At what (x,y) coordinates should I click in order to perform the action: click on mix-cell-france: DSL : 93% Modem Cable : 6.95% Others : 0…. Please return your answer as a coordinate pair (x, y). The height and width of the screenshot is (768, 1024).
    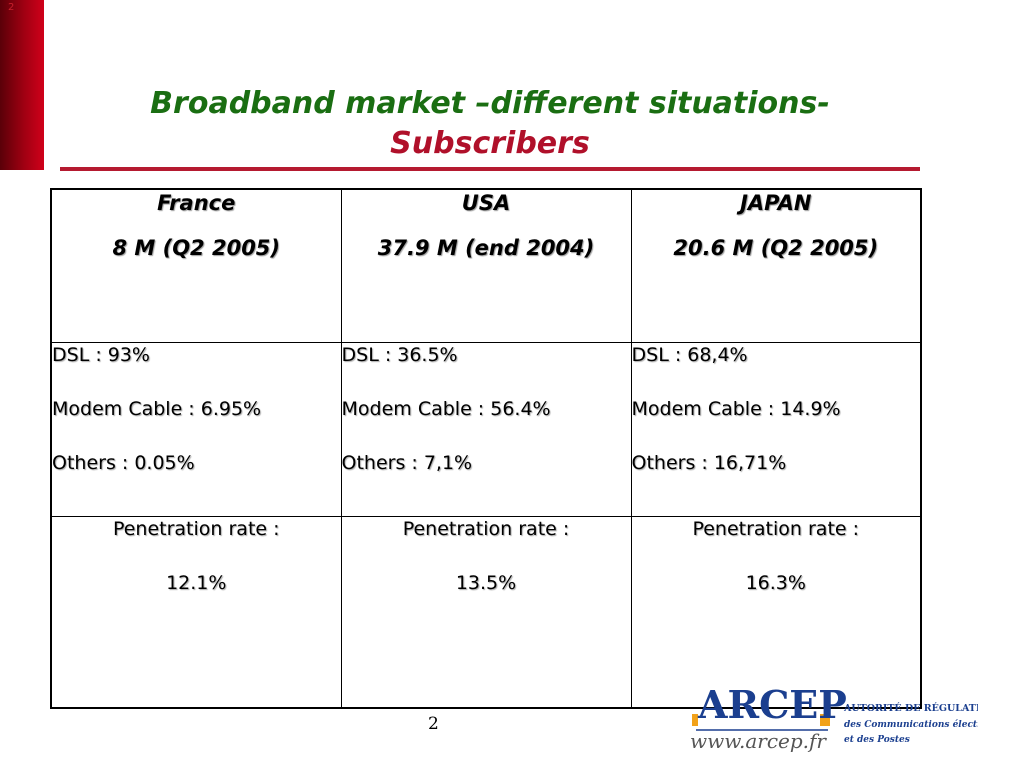
    Looking at the image, I should click on (196, 429).